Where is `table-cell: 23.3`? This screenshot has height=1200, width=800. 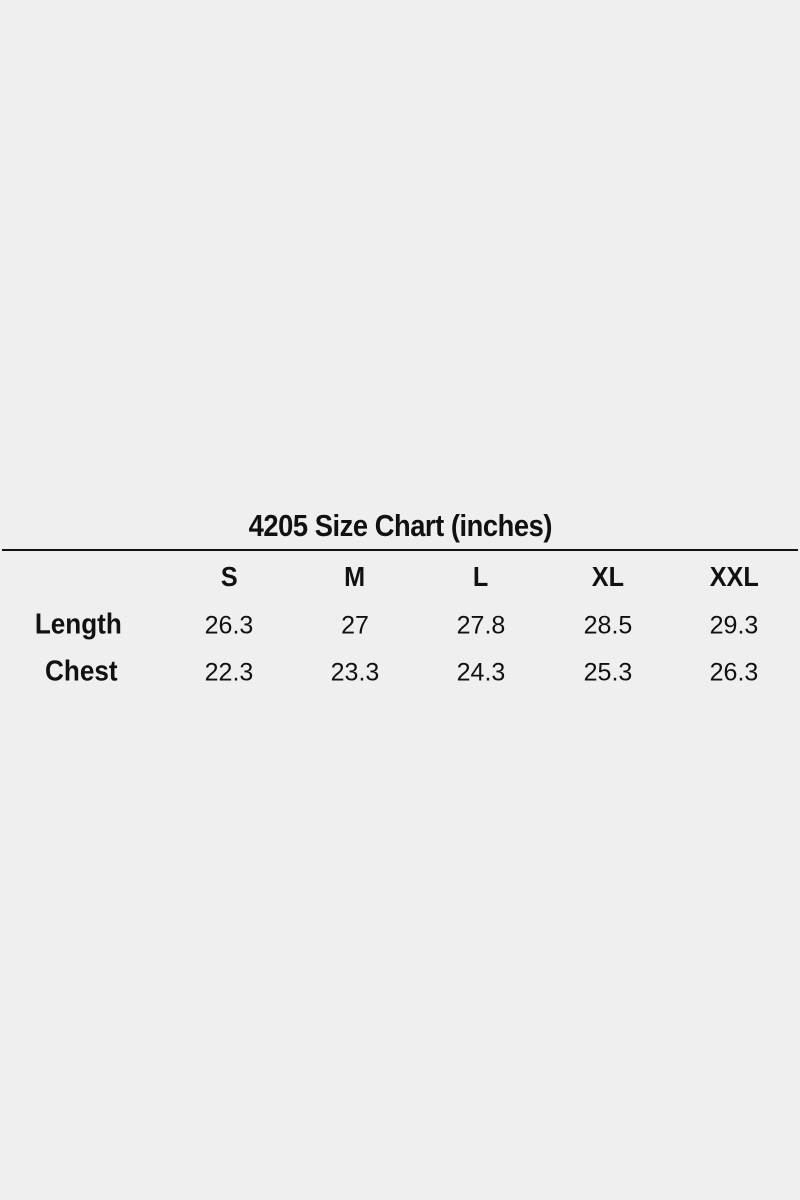 table-cell: 23.3 is located at coordinates (355, 672).